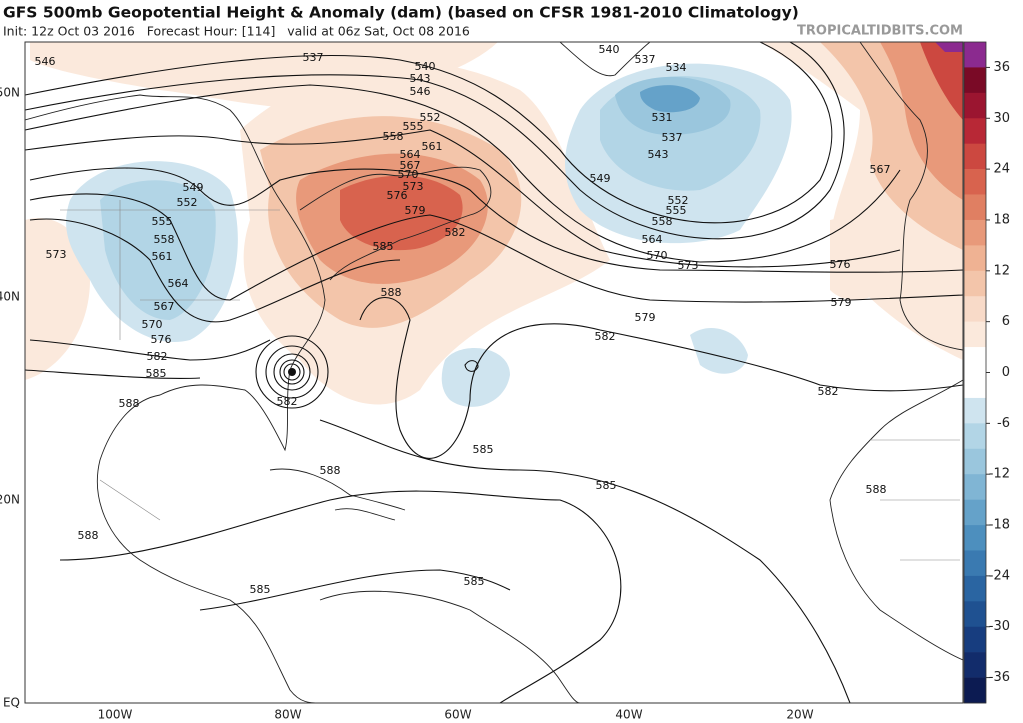 This screenshot has width=1023, height=723. What do you see at coordinates (292, 372) in the screenshot?
I see `hurricane-contours` at bounding box center [292, 372].